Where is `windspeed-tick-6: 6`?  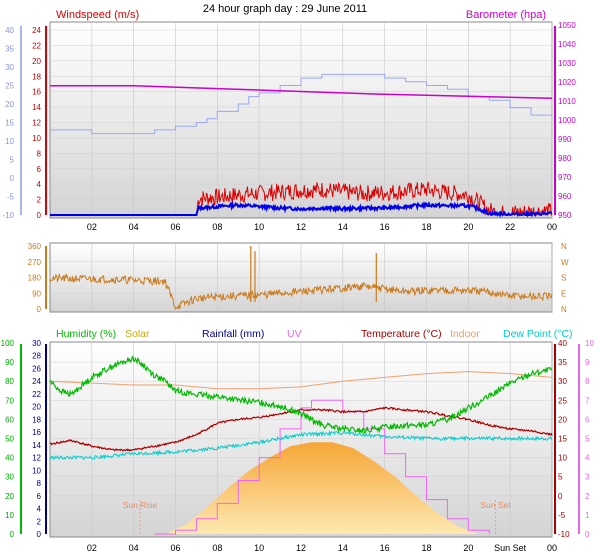 windspeed-tick-6: 6 is located at coordinates (39, 169).